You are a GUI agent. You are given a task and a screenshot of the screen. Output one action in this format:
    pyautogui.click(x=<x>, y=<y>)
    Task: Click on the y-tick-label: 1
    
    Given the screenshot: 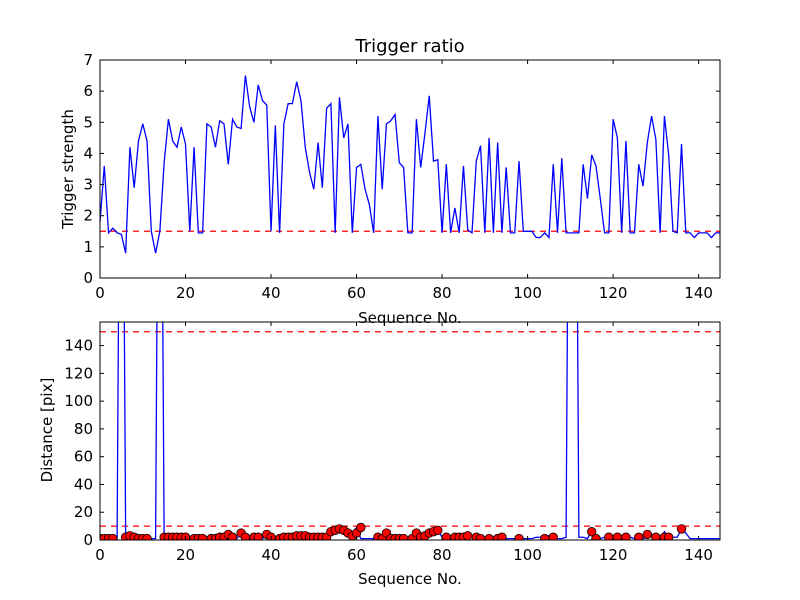 What is the action you would take?
    pyautogui.click(x=88, y=247)
    